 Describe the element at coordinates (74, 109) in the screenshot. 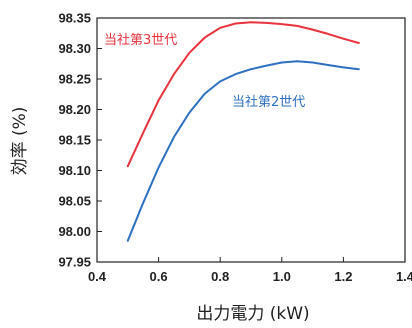

I see `y-tick-label: 98.20` at that location.